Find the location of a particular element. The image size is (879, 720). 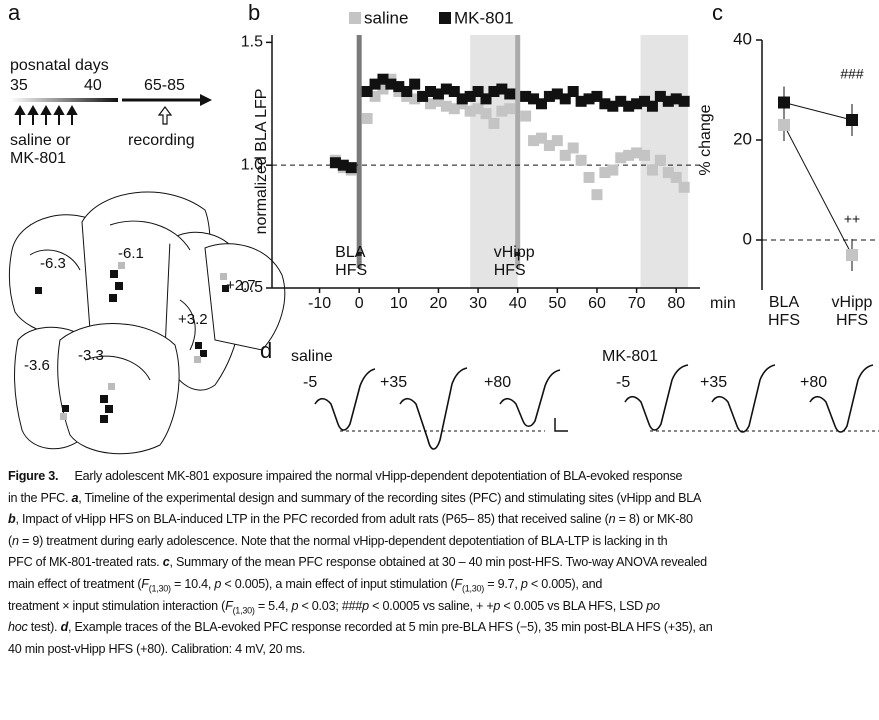

caption-text: po is located at coordinates (653, 605).